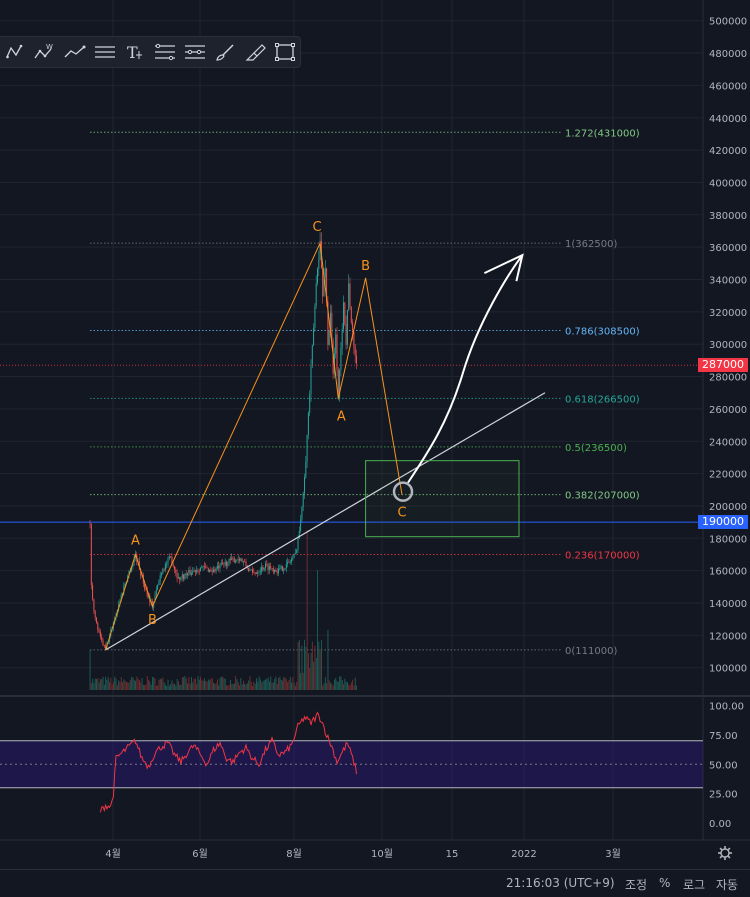 Image resolution: width=750 pixels, height=897 pixels. What do you see at coordinates (228, 762) in the screenshot?
I see `rsi-line` at bounding box center [228, 762].